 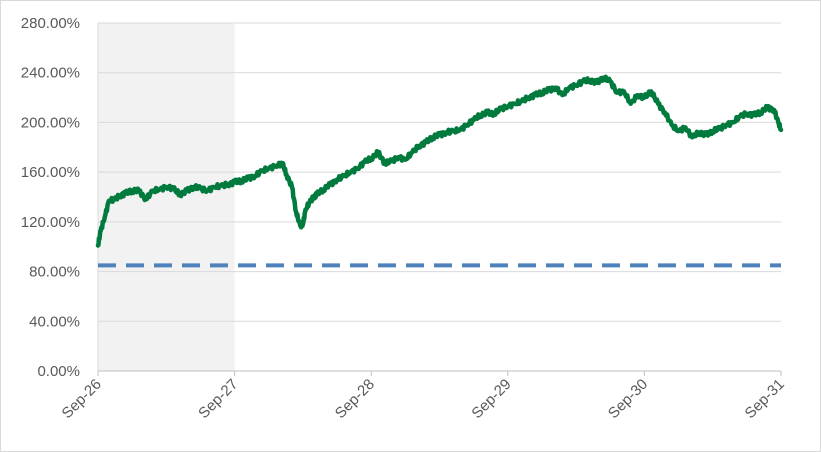 What do you see at coordinates (765, 399) in the screenshot?
I see `x-tick-label: Sep-31` at bounding box center [765, 399].